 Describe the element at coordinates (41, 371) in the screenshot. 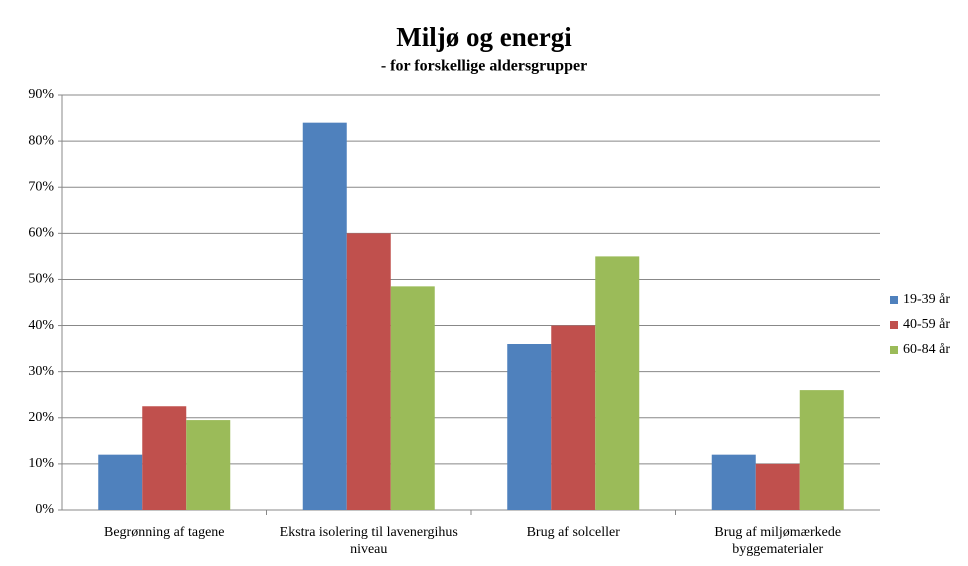

I see `y-tick-label: 30%` at that location.